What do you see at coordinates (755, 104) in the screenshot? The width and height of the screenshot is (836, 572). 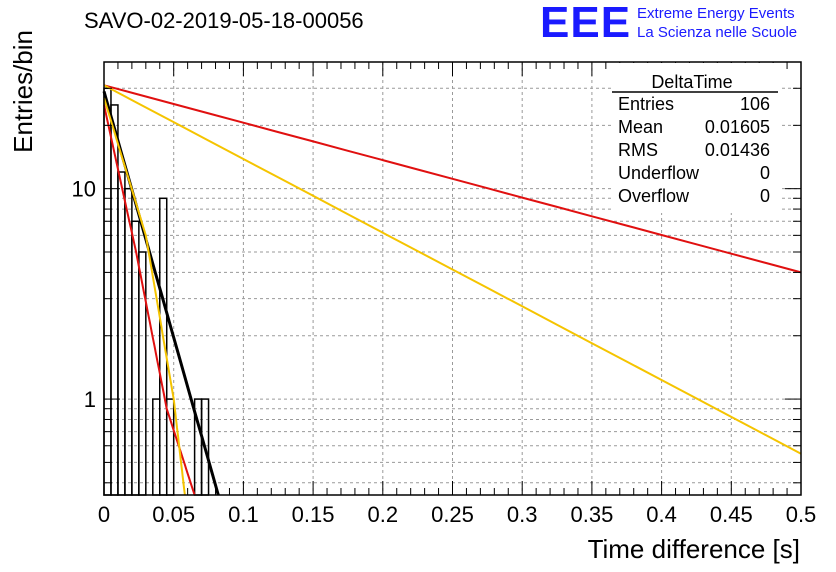 I see `stats-value-entries: 106` at bounding box center [755, 104].